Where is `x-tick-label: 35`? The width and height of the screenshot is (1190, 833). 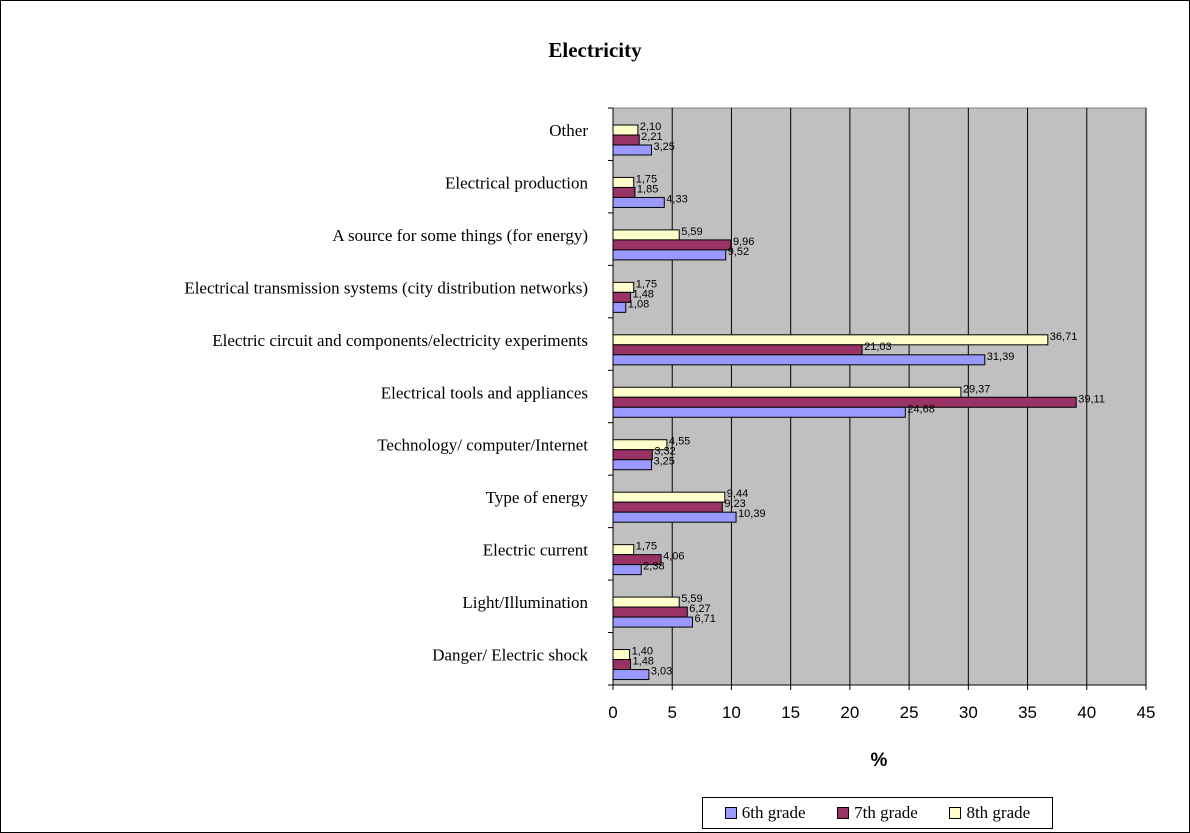
x-tick-label: 35 is located at coordinates (1027, 712).